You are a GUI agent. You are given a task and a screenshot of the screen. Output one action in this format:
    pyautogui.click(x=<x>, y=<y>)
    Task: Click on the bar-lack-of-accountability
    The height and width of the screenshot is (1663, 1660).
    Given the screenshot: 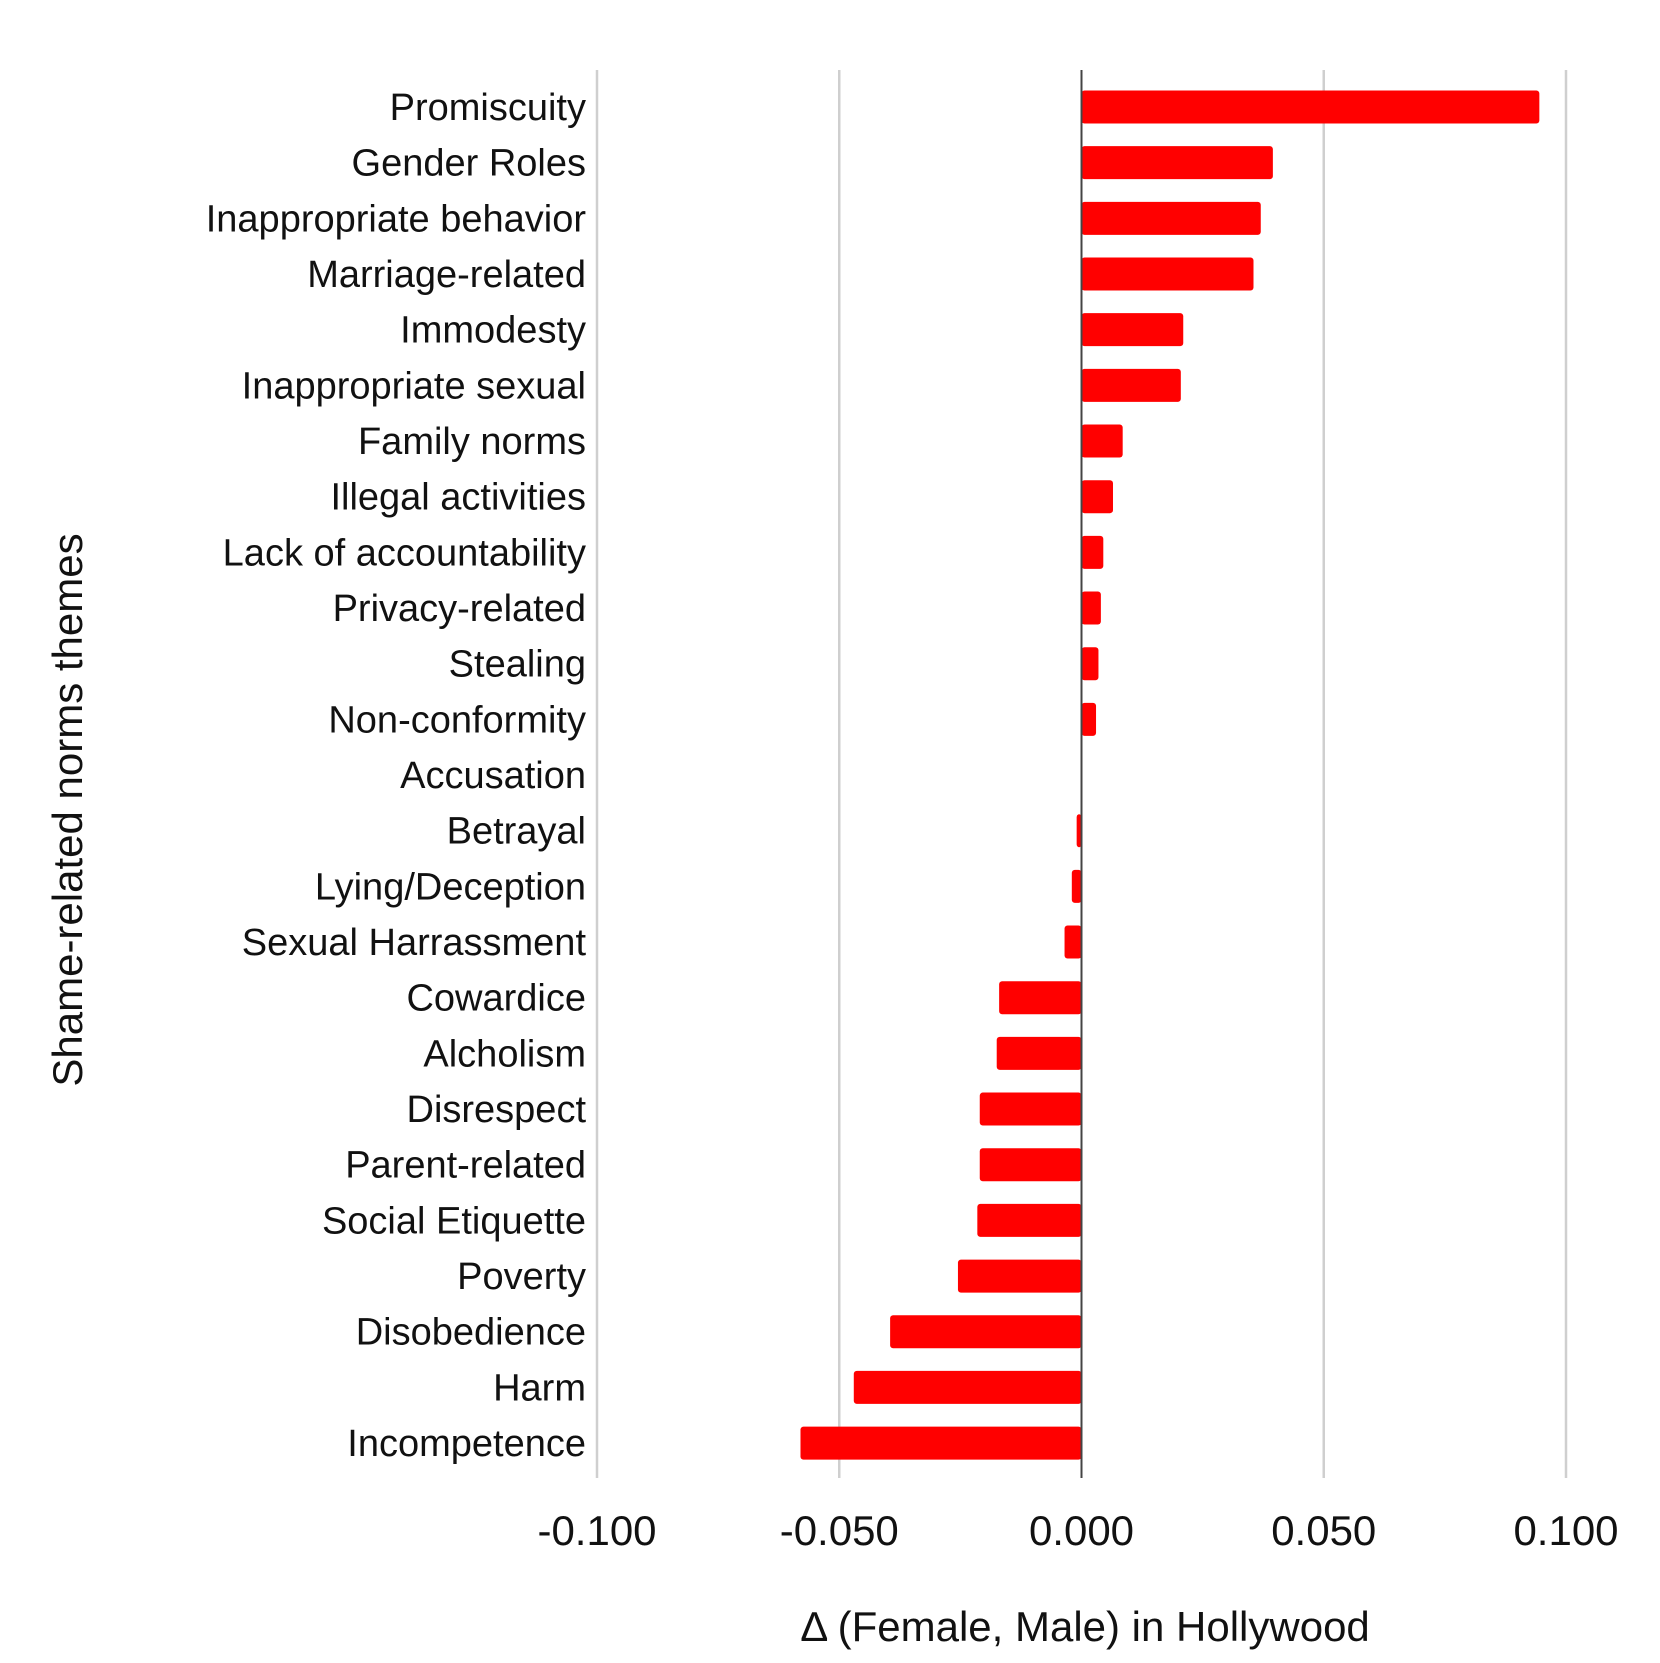 What is the action you would take?
    pyautogui.click(x=1092, y=552)
    